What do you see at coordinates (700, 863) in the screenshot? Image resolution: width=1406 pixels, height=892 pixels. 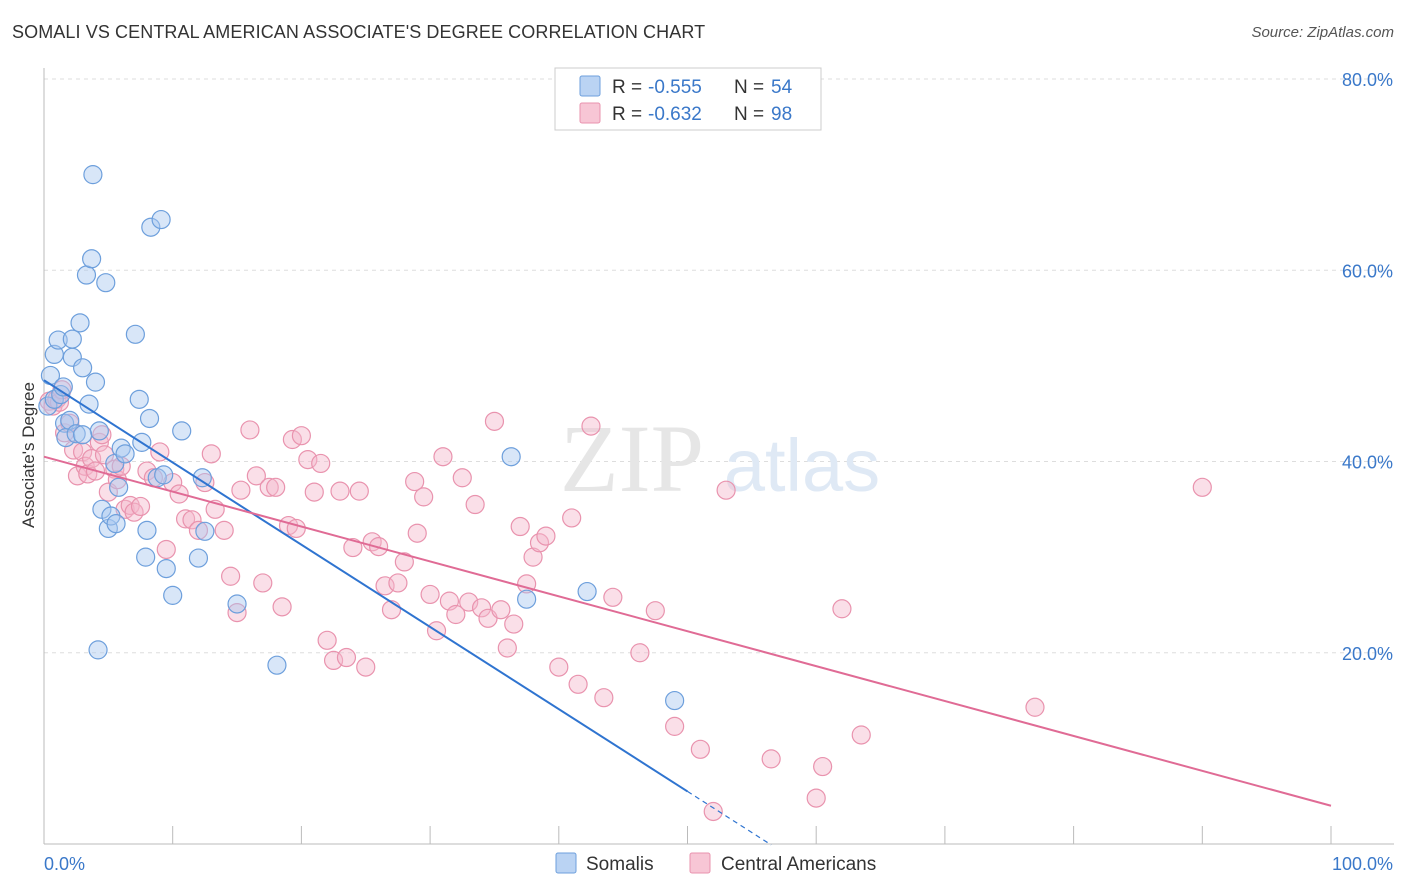 I see `bottom-legend-swatch-central-americans` at bounding box center [700, 863].